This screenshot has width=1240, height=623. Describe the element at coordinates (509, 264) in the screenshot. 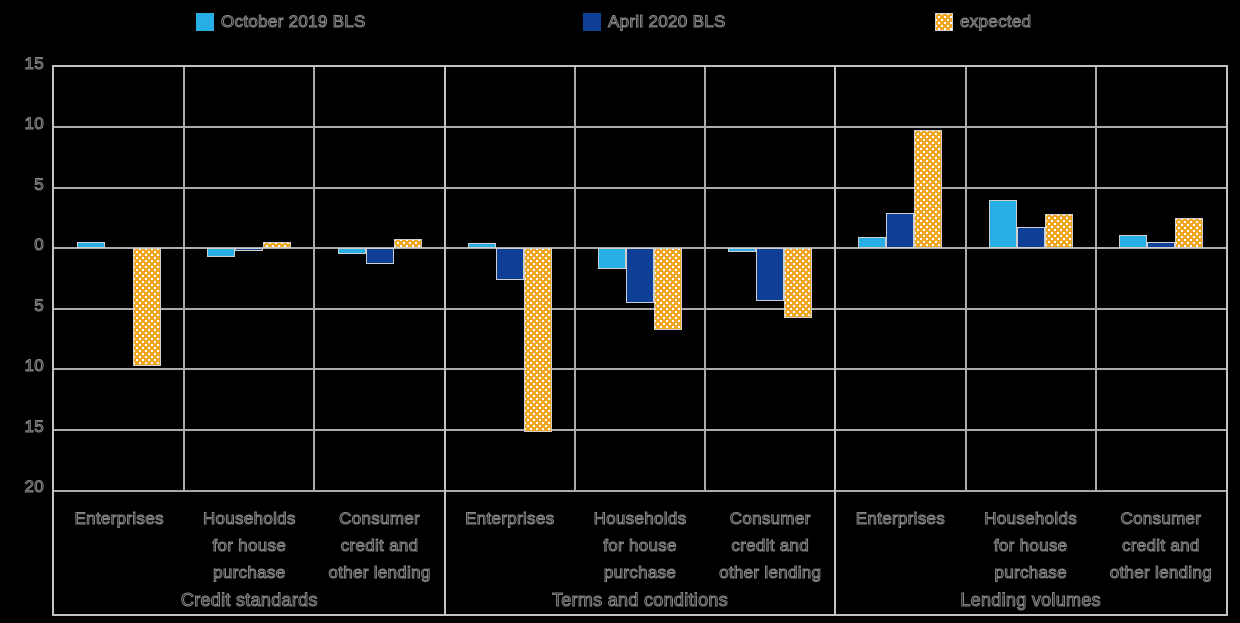

I see `bar-terms-and-conditions-enterprises-apr-2020-bls` at that location.